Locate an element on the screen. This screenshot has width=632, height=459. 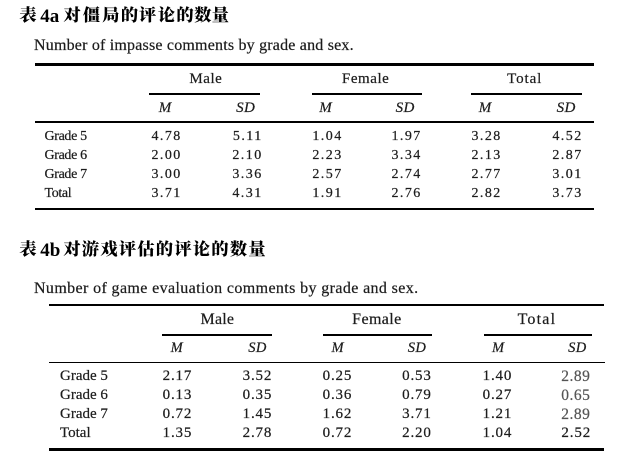
svg-text: 4a is located at coordinates (50, 16).